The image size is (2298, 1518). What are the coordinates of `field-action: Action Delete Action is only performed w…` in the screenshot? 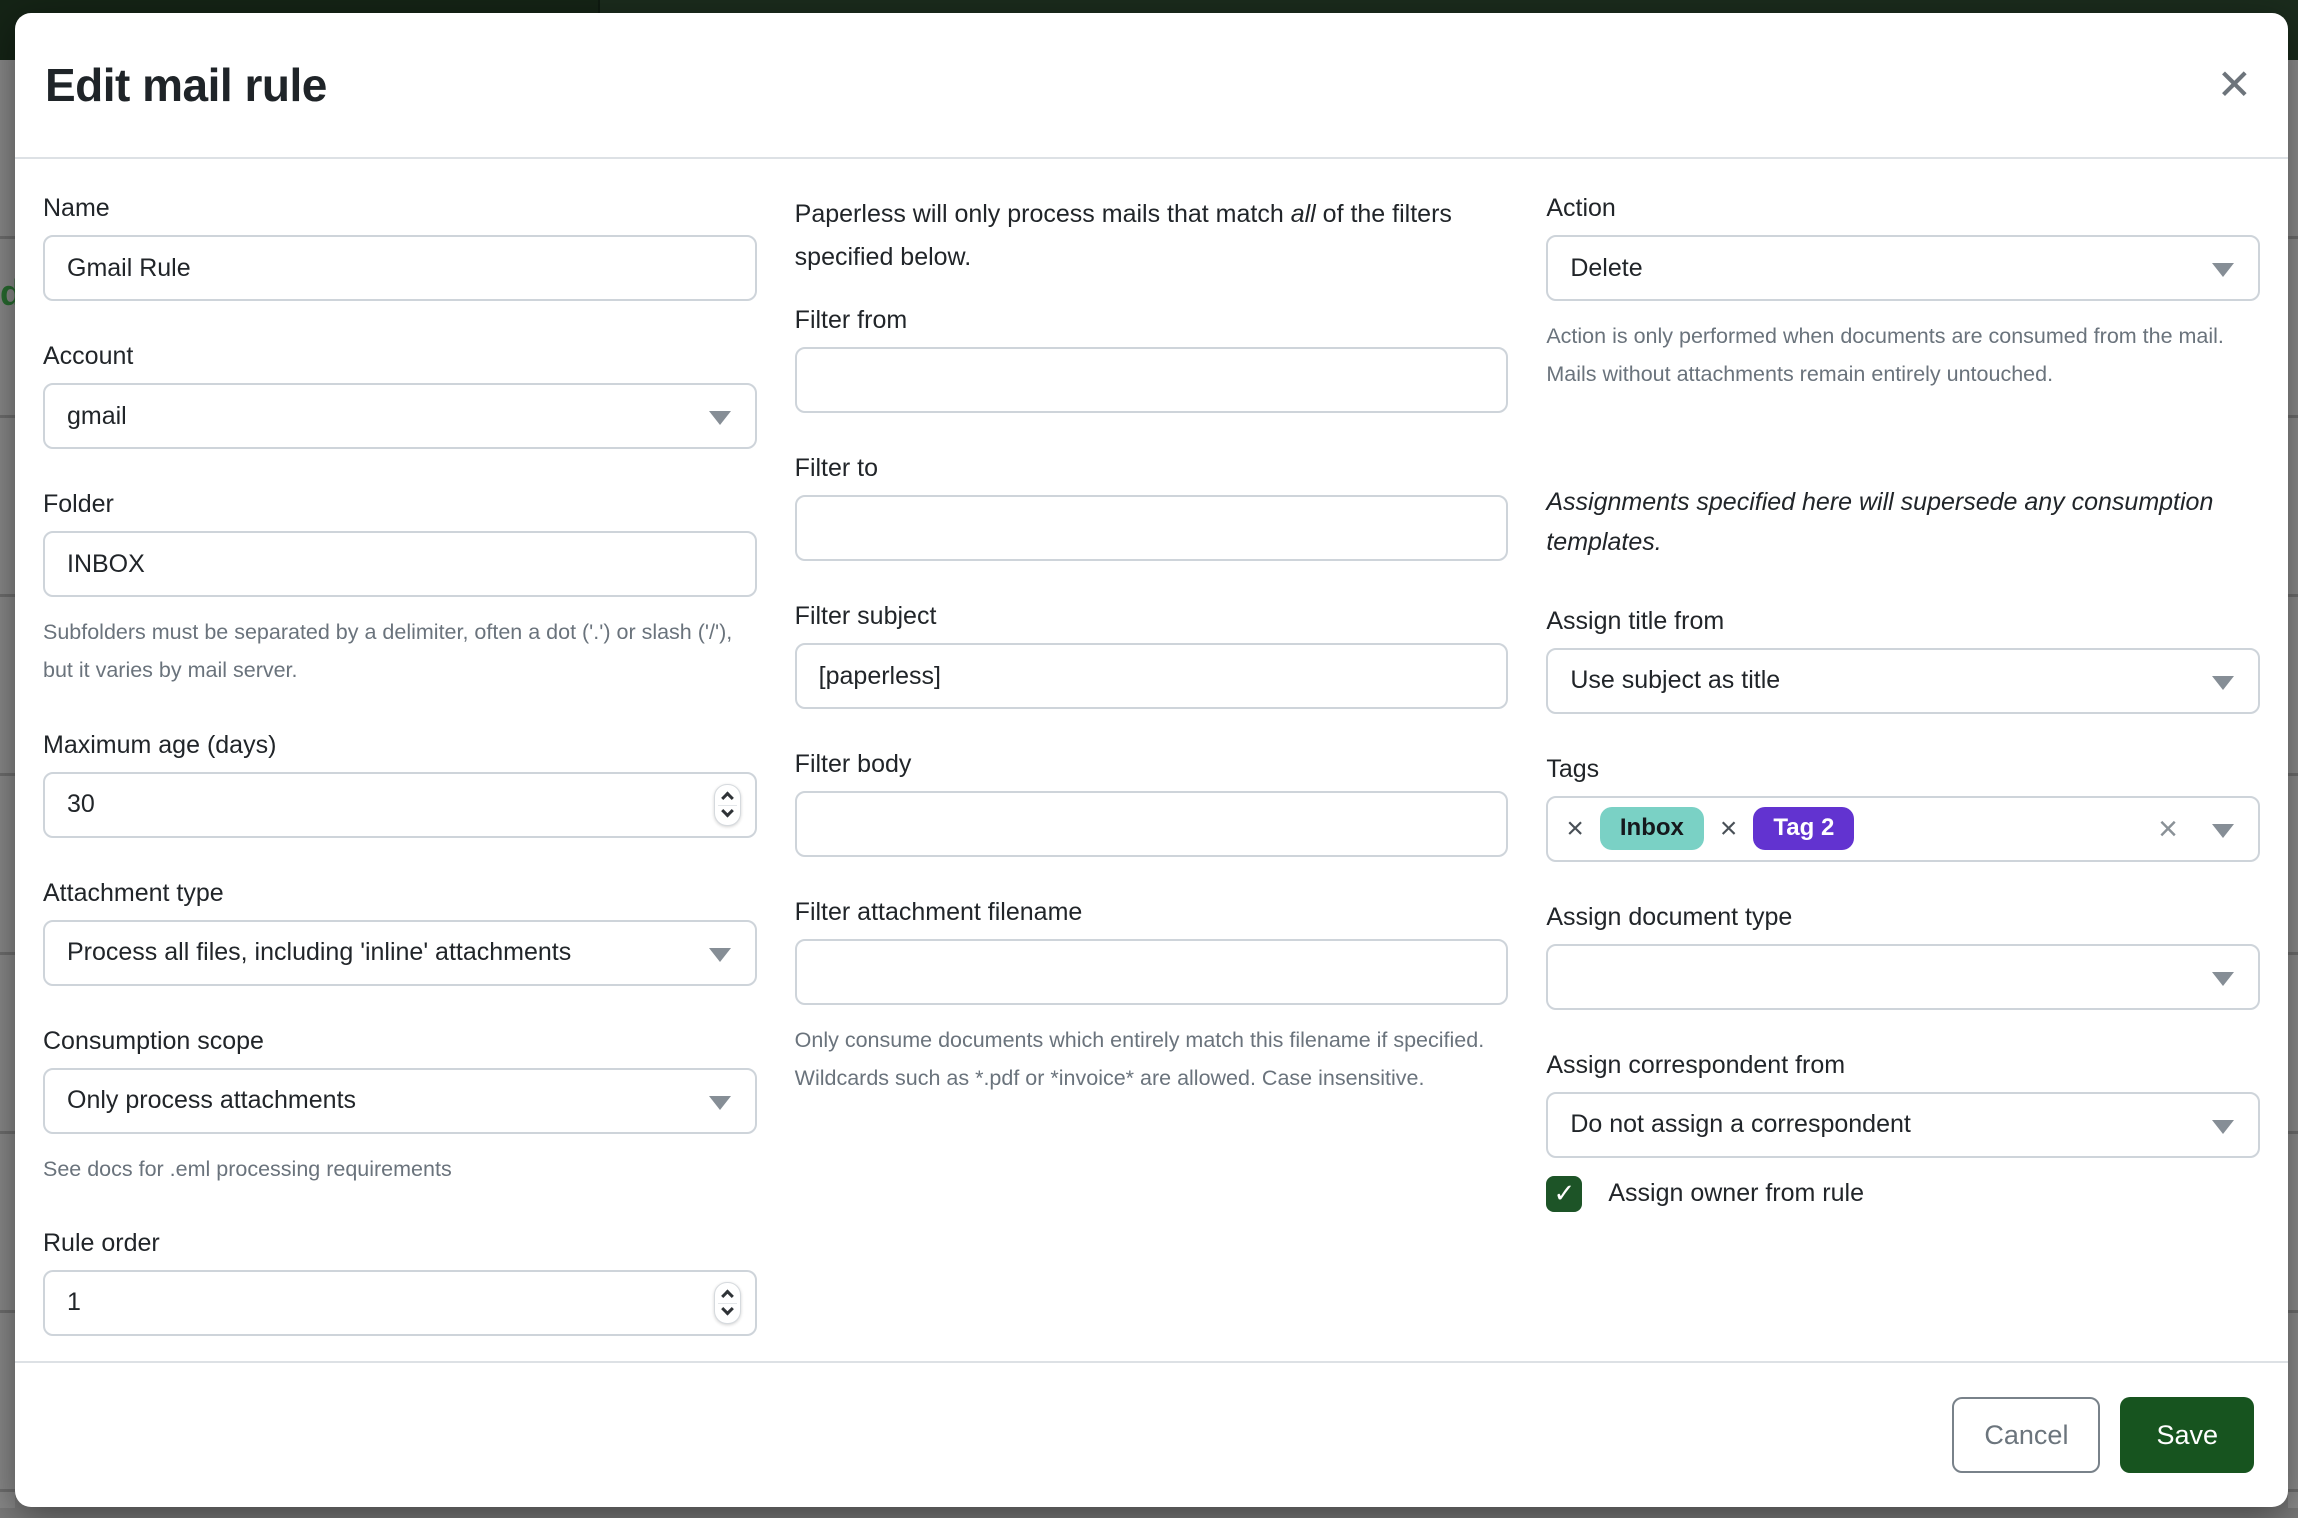 It's located at (1903, 293).